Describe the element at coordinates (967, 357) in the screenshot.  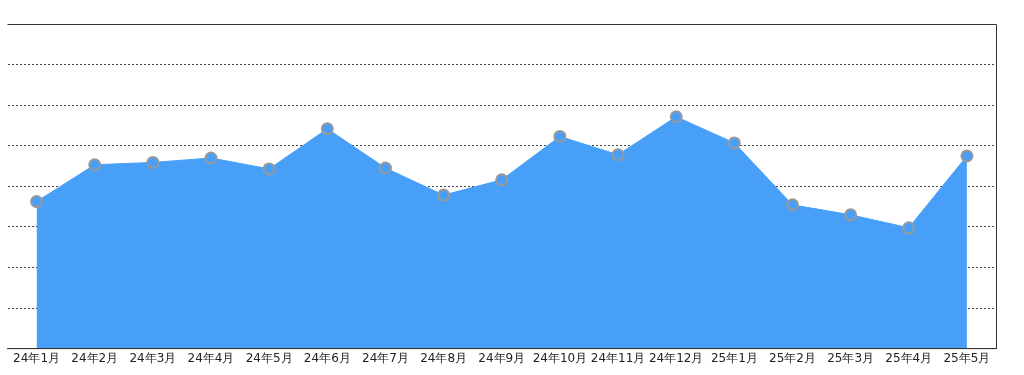
I see `x-tick-label: 25年5月` at that location.